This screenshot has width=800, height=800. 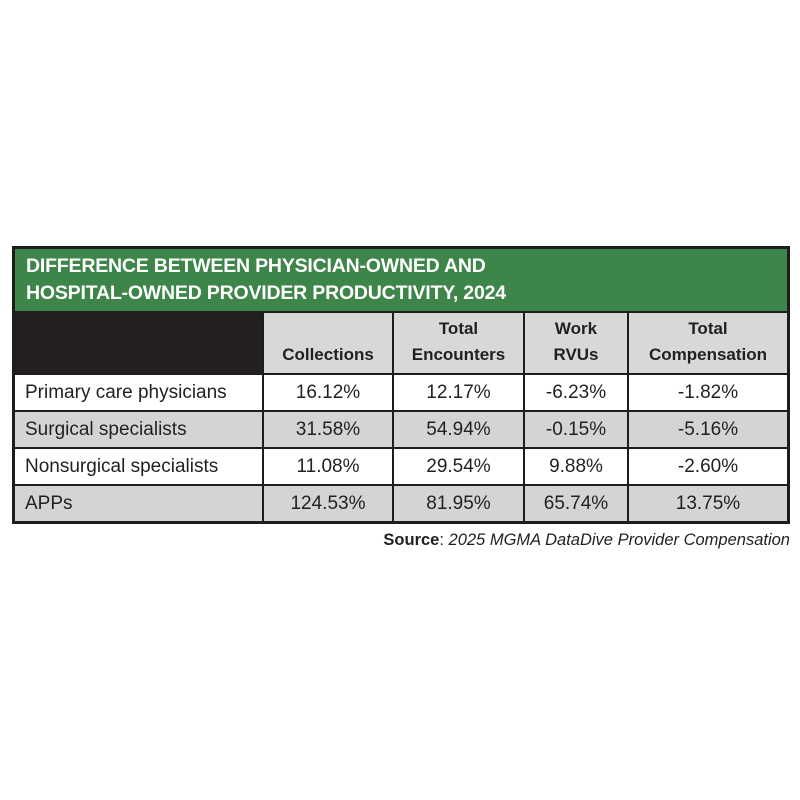 I want to click on row-label: Primary care physicians, so click(x=138, y=392).